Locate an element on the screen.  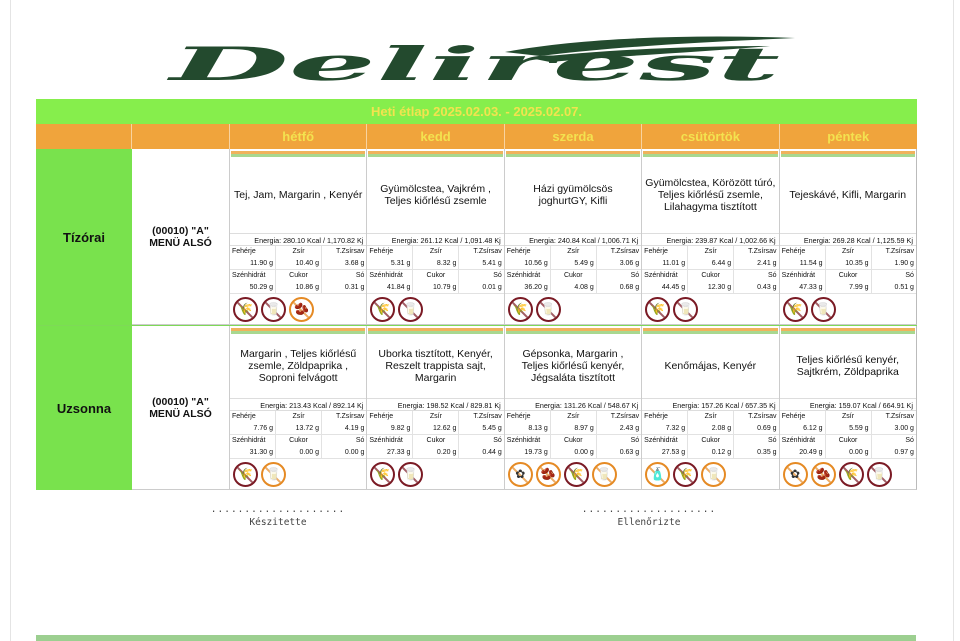
allergen-glyph: ✿ is located at coordinates (520, 474).